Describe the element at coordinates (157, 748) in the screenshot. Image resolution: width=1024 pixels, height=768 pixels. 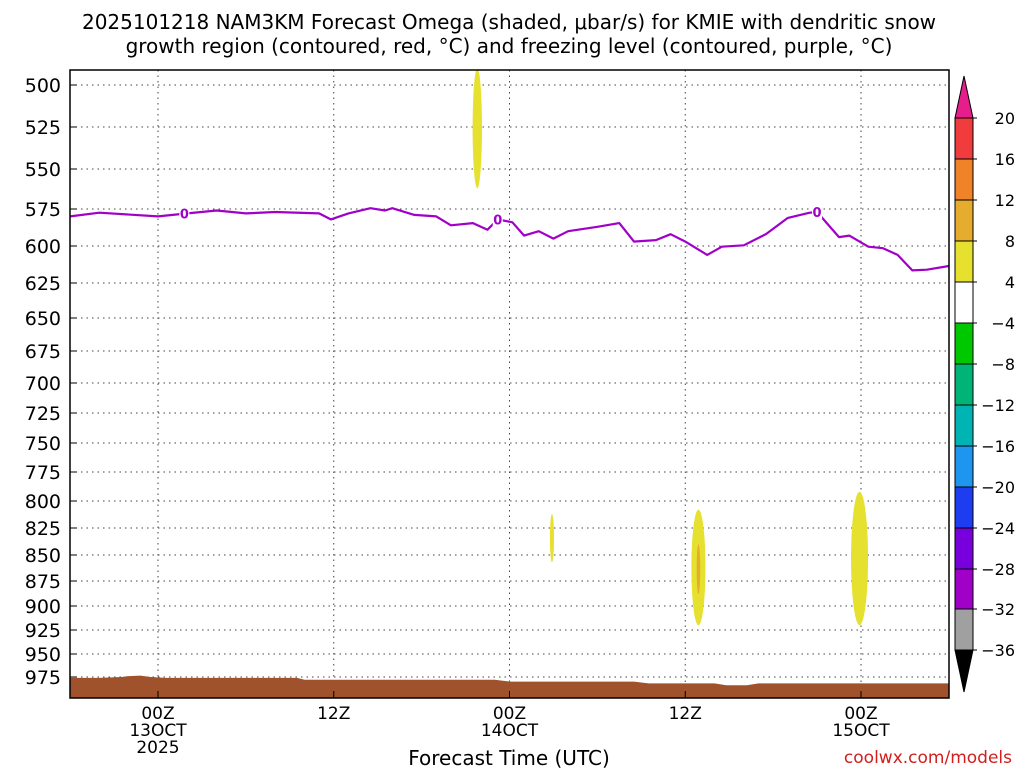
I see `x-tick-label: 2025` at that location.